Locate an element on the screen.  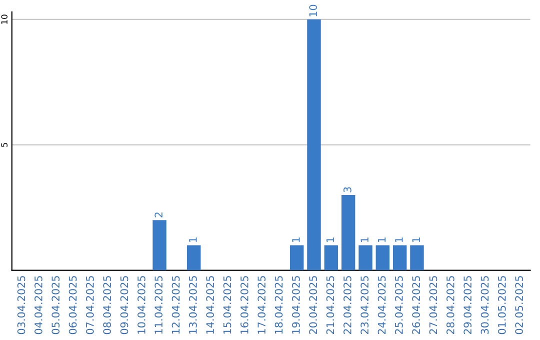
x-tick-label: 09.04.2025 is located at coordinates (124, 305).